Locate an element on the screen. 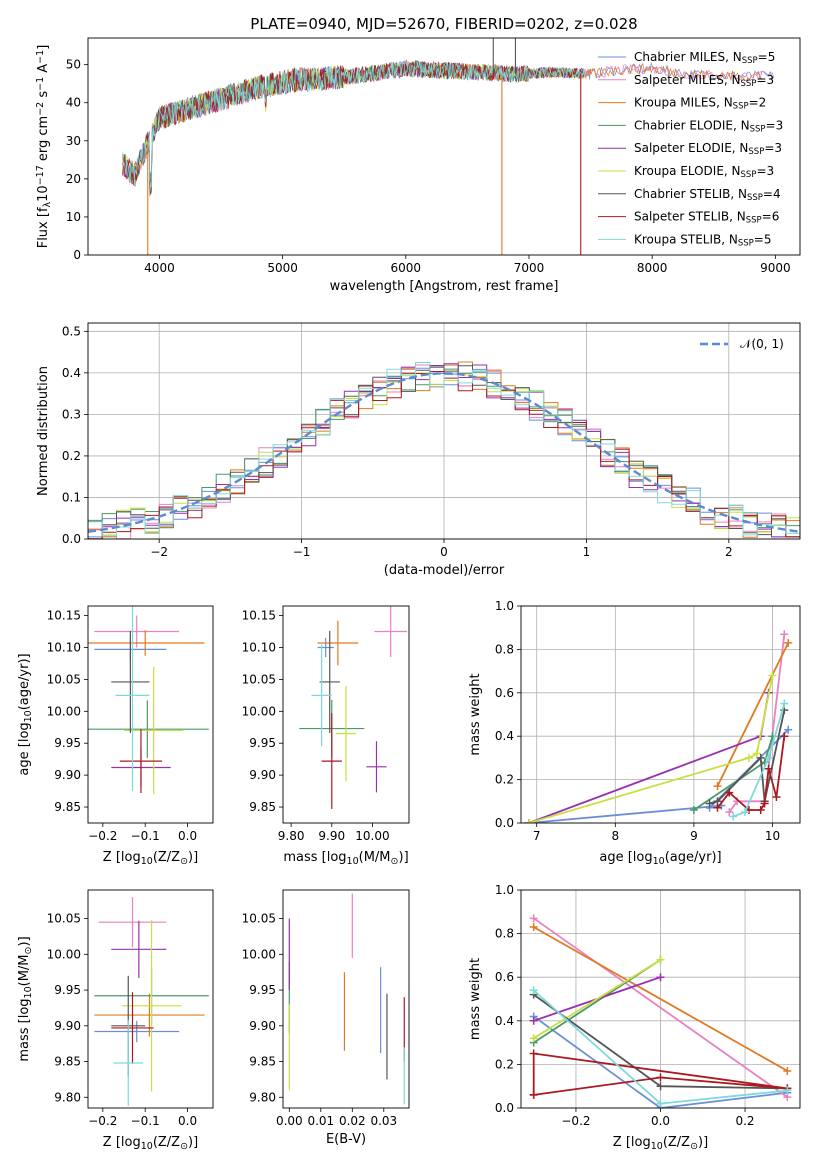  y-tick-label: 0.3 is located at coordinates (71, 414).